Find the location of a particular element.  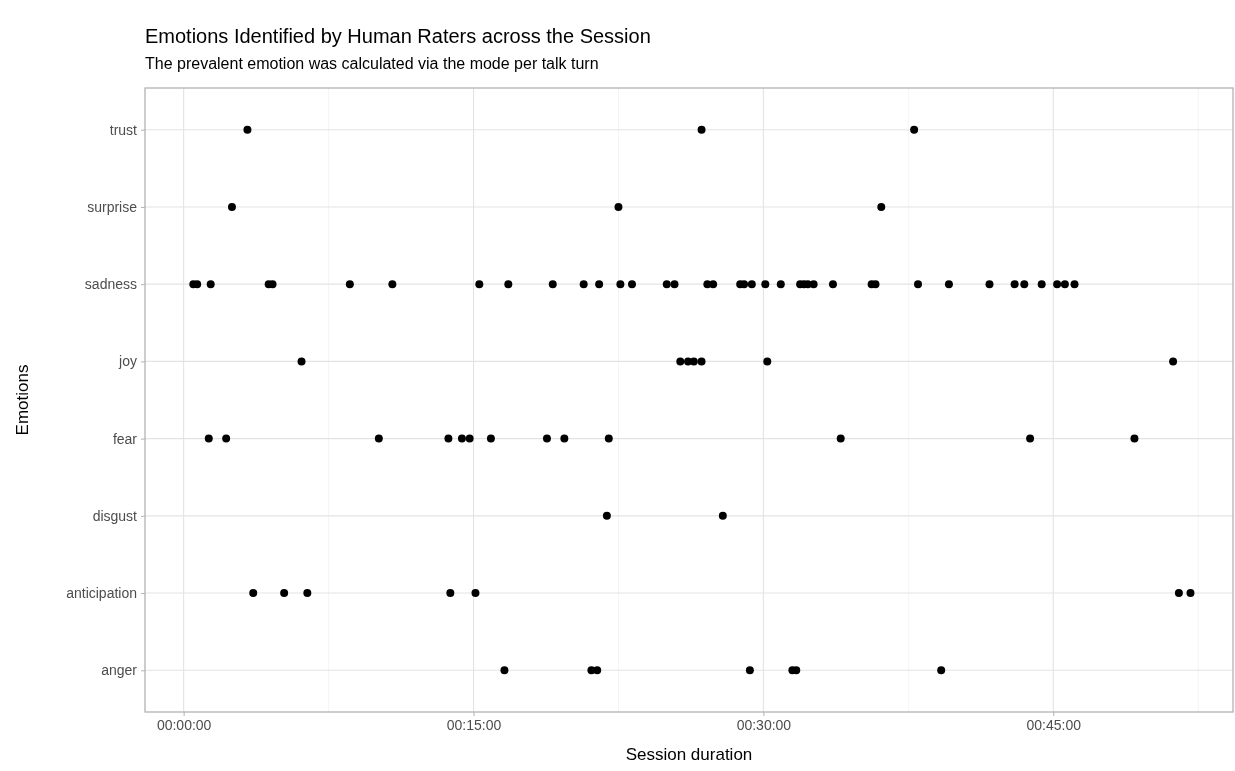

chart-title: Emotions Identified by Human Raters across the Session is located at coordinates (398, 36).